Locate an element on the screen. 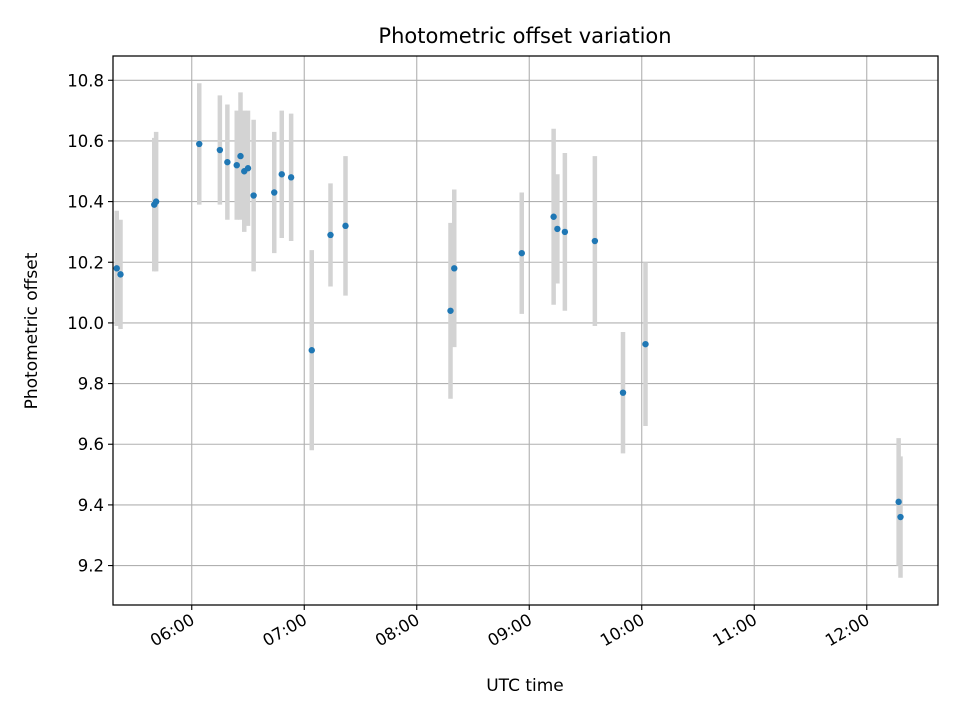  y-tick-label: 10.6 is located at coordinates (85, 141).